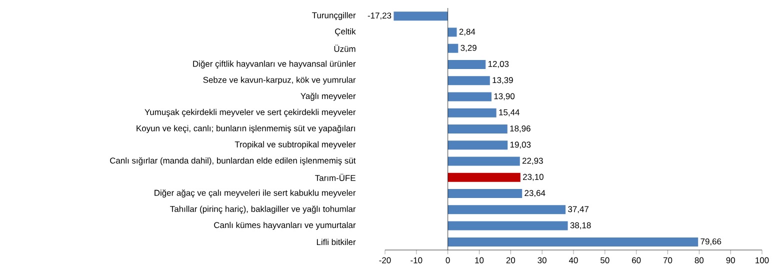 Image resolution: width=772 pixels, height=280 pixels. What do you see at coordinates (520, 129) in the screenshot?
I see `data-label: 18,96` at bounding box center [520, 129].